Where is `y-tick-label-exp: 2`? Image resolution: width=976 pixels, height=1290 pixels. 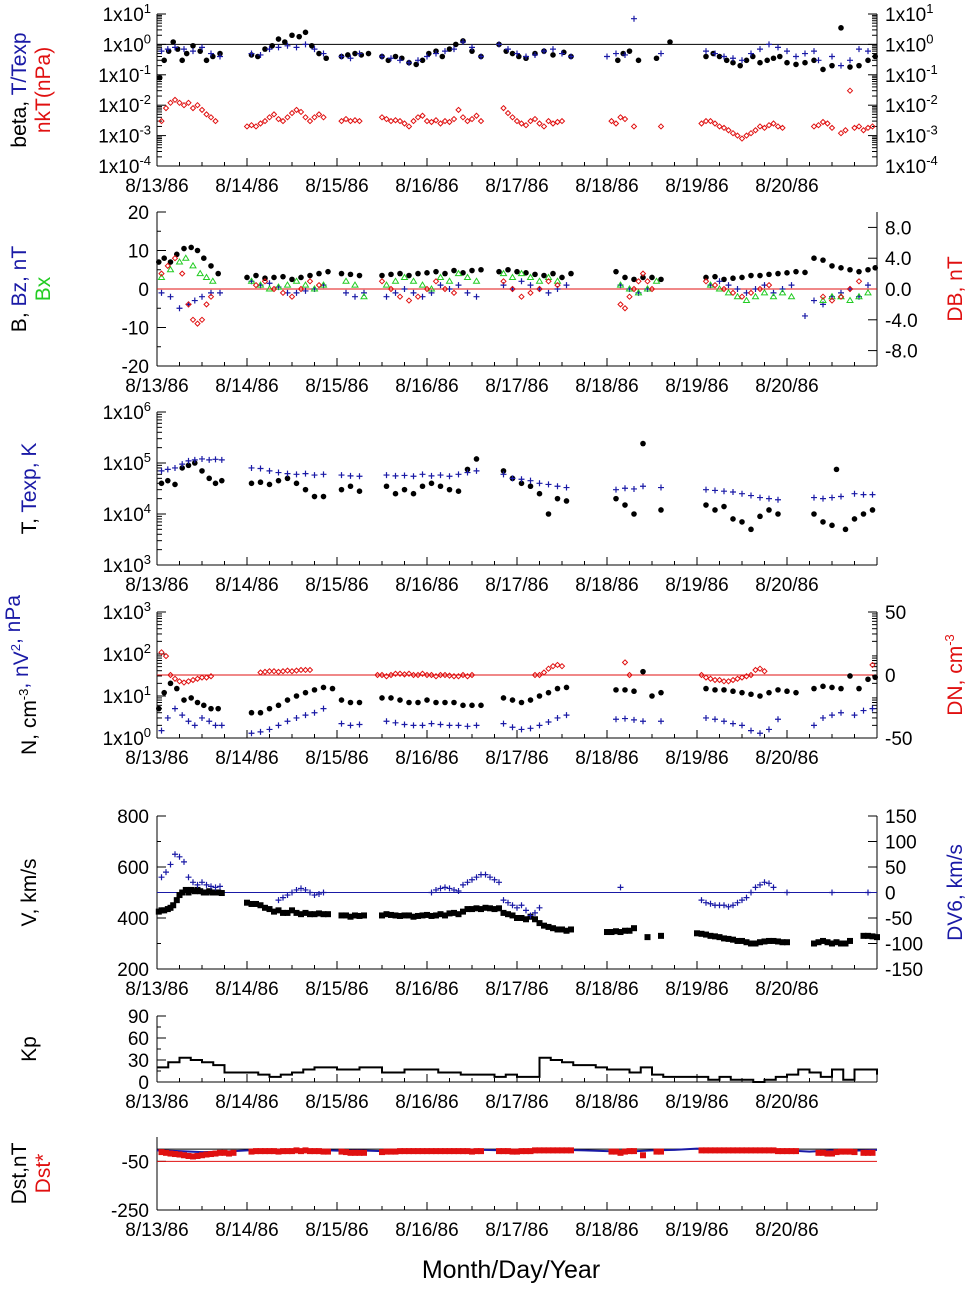
y-tick-label-exp: 2 is located at coordinates (147, 648).